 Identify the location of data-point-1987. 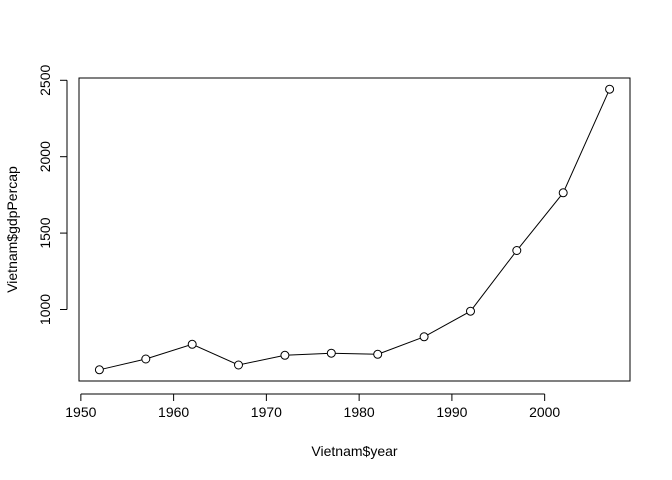
(424, 337).